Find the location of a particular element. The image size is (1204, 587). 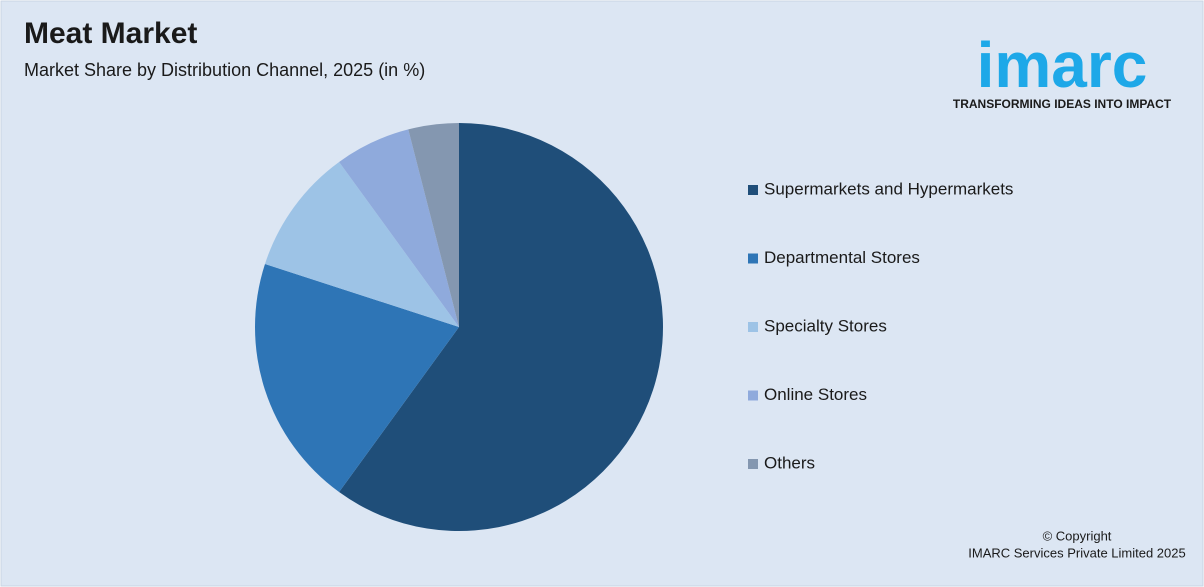

legend-label: Specialty Stores is located at coordinates (825, 325).